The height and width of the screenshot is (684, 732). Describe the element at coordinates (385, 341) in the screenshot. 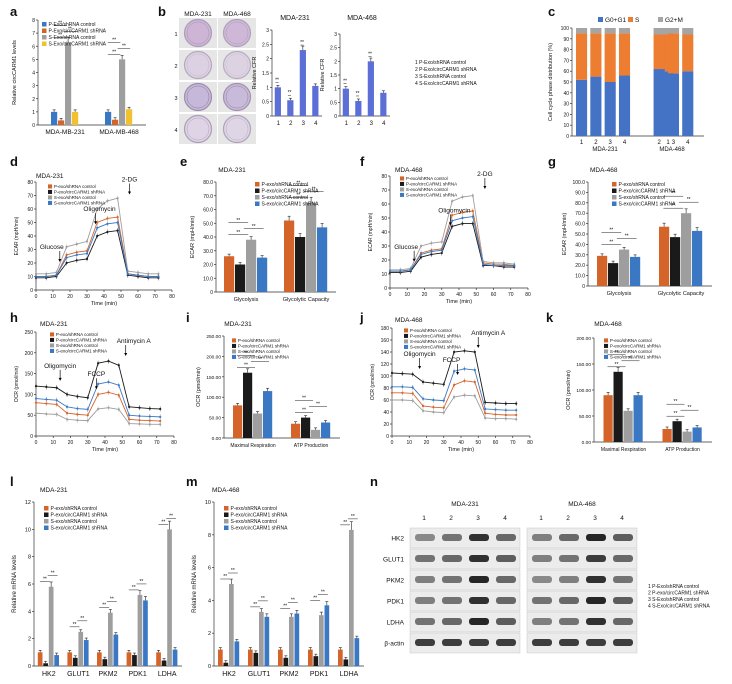

I see `panel-j-y-tick-label: 160` at that location.